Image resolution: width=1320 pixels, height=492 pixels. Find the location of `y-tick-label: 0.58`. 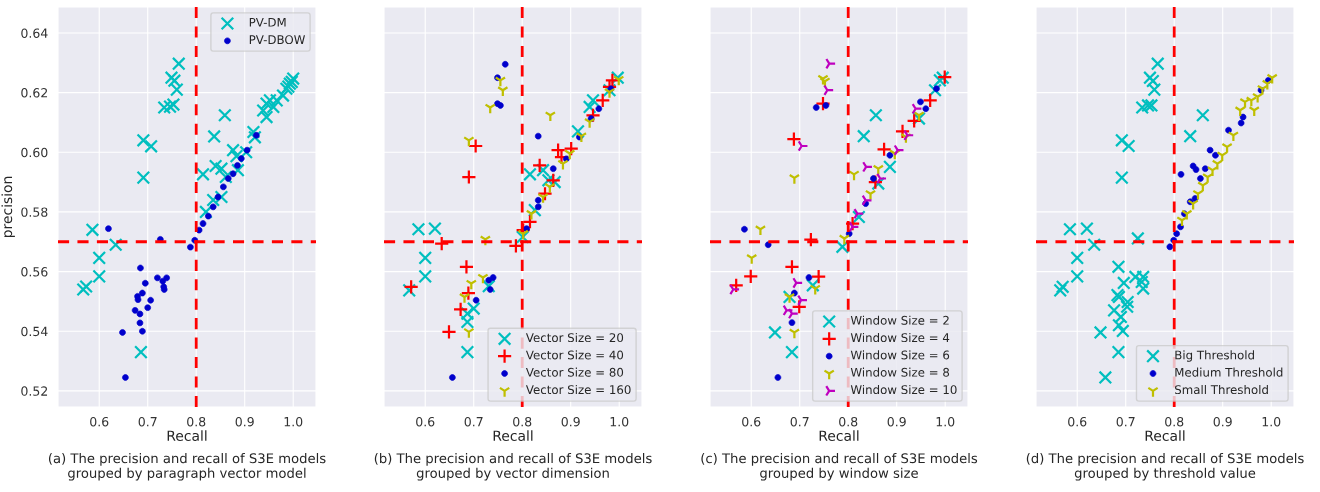

y-tick-label: 0.58 is located at coordinates (34, 212).